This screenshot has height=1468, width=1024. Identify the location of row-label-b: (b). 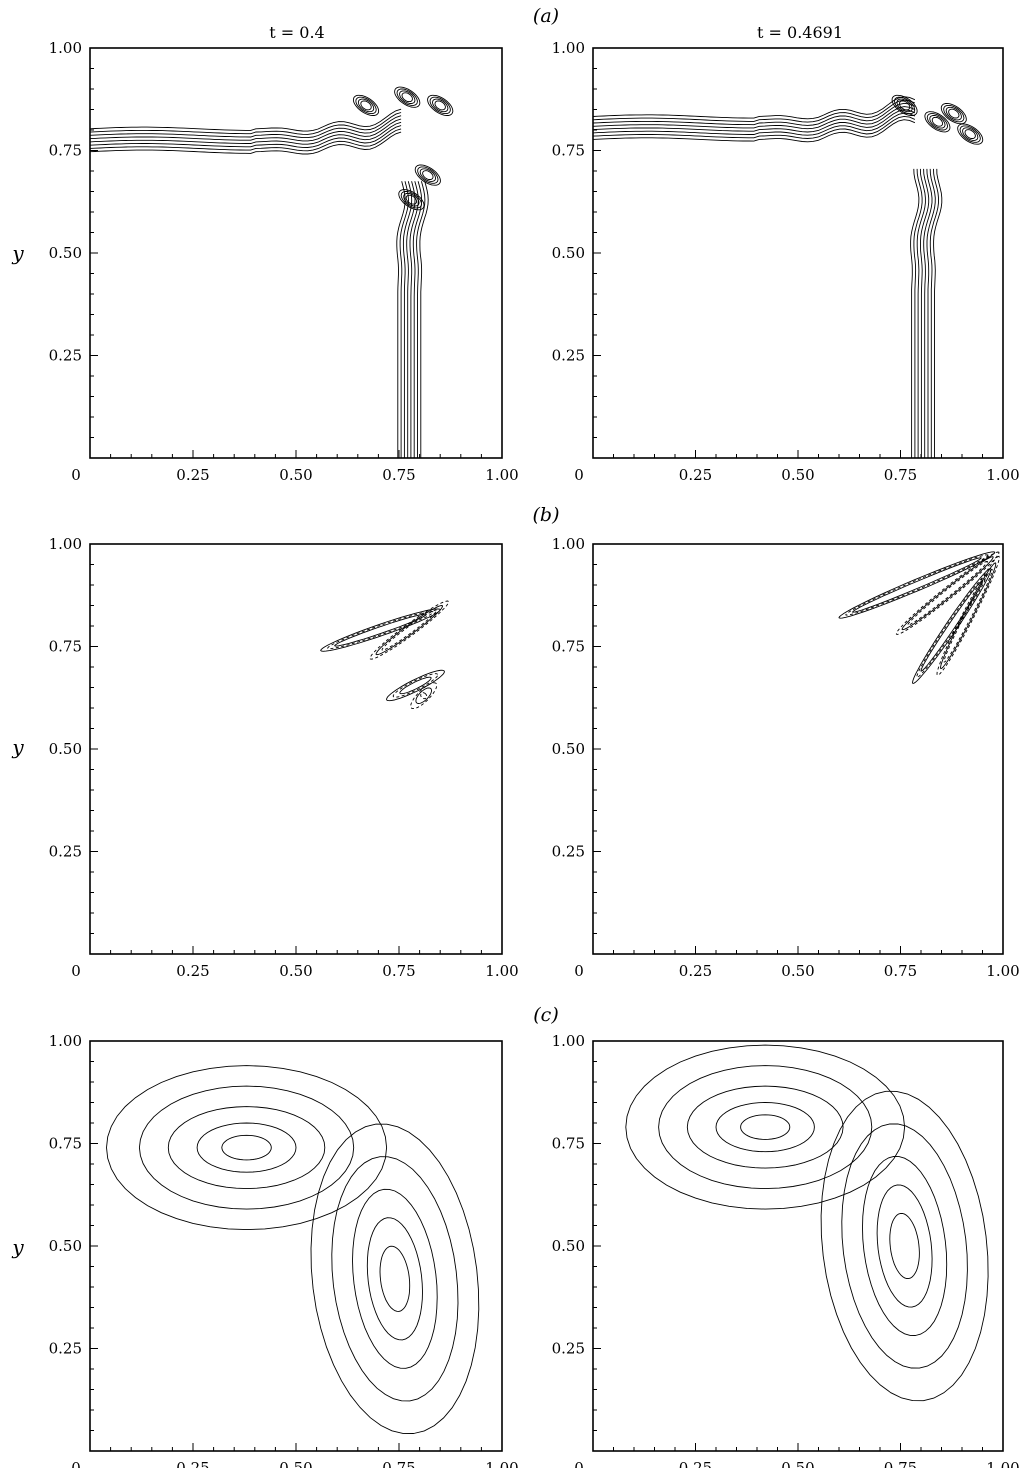
(546, 515).